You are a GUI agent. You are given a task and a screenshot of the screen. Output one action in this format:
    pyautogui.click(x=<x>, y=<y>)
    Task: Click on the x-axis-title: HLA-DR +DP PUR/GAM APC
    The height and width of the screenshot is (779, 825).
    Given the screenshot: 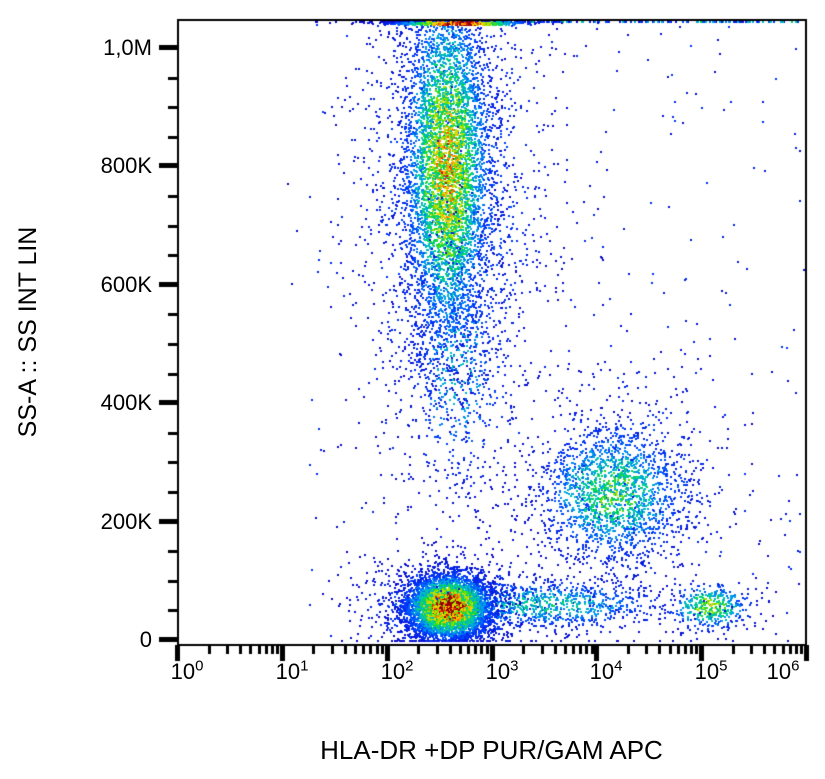 What is the action you would take?
    pyautogui.click(x=491, y=750)
    